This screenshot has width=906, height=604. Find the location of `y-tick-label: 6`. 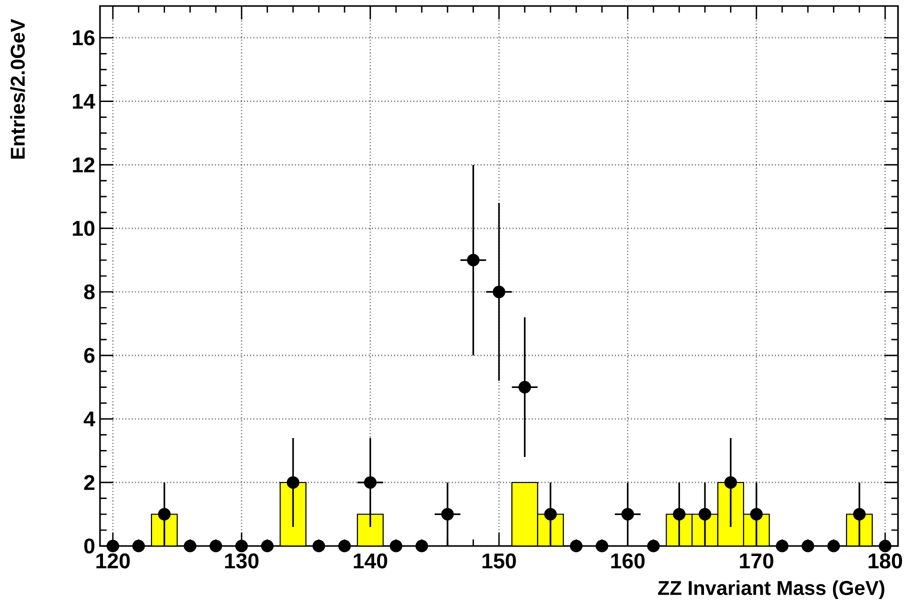

y-tick-label: 6 is located at coordinates (89, 355).